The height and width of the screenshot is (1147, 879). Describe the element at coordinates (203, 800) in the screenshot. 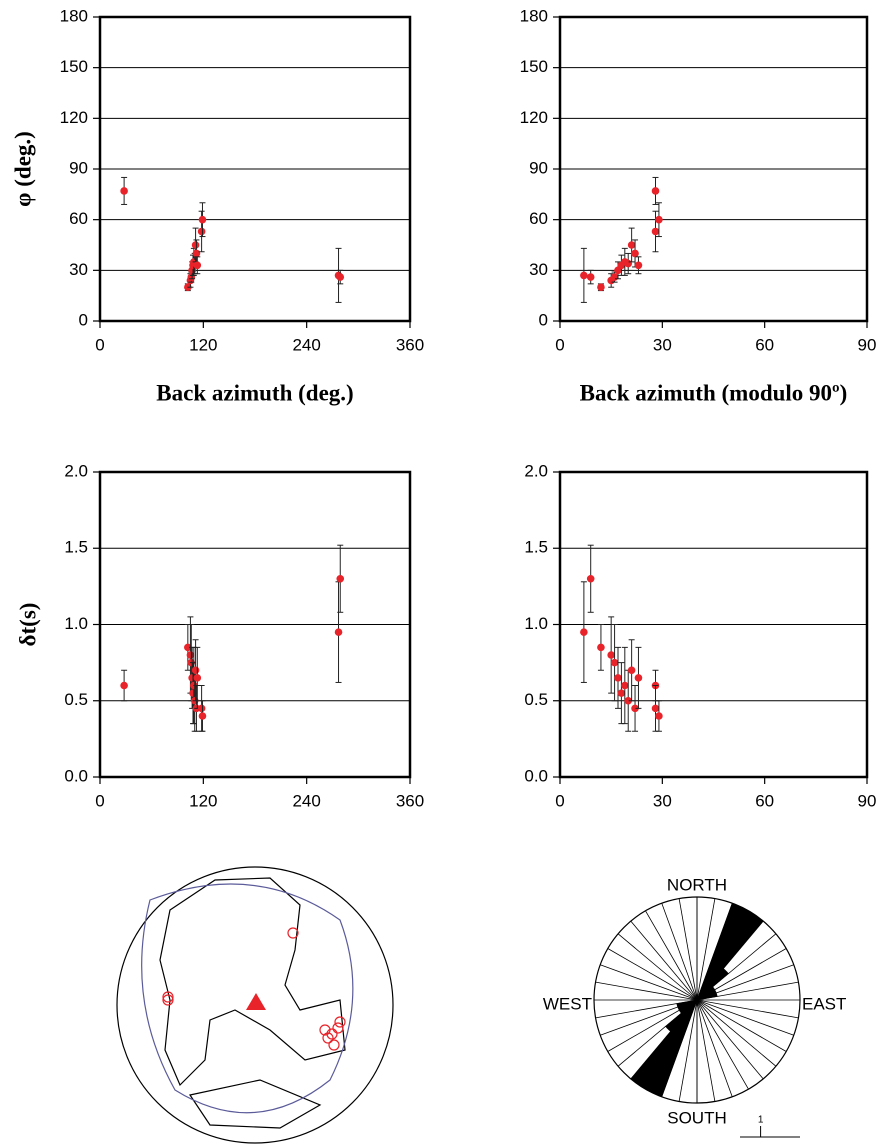

I see `x-tick-label: 120` at that location.